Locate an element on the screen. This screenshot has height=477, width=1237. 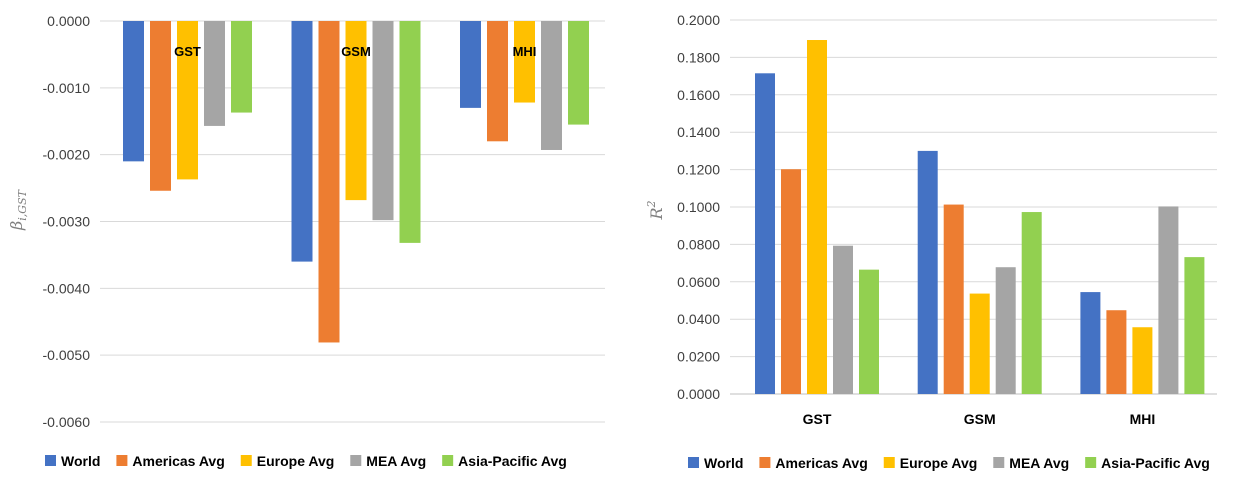
right-y-tick-label: 0.1400 is located at coordinates (698, 132).